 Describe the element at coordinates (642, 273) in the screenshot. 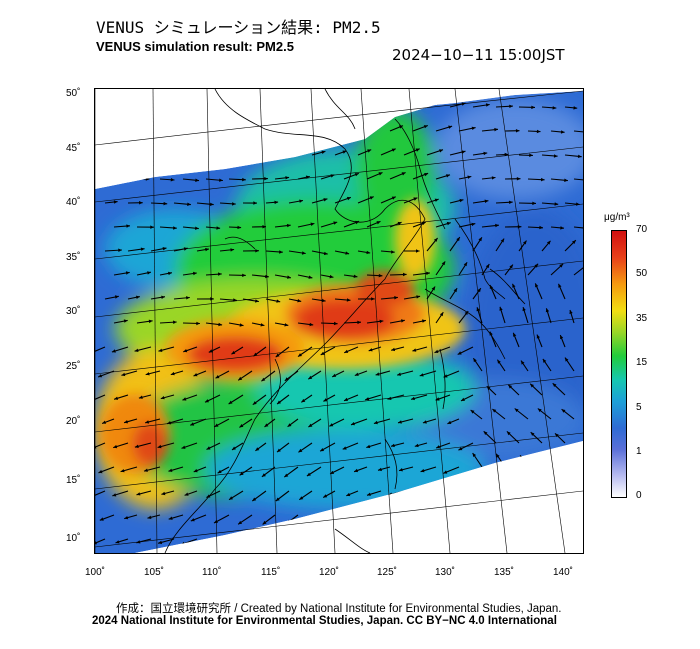

I see `colorbar-tick-50: 50` at that location.